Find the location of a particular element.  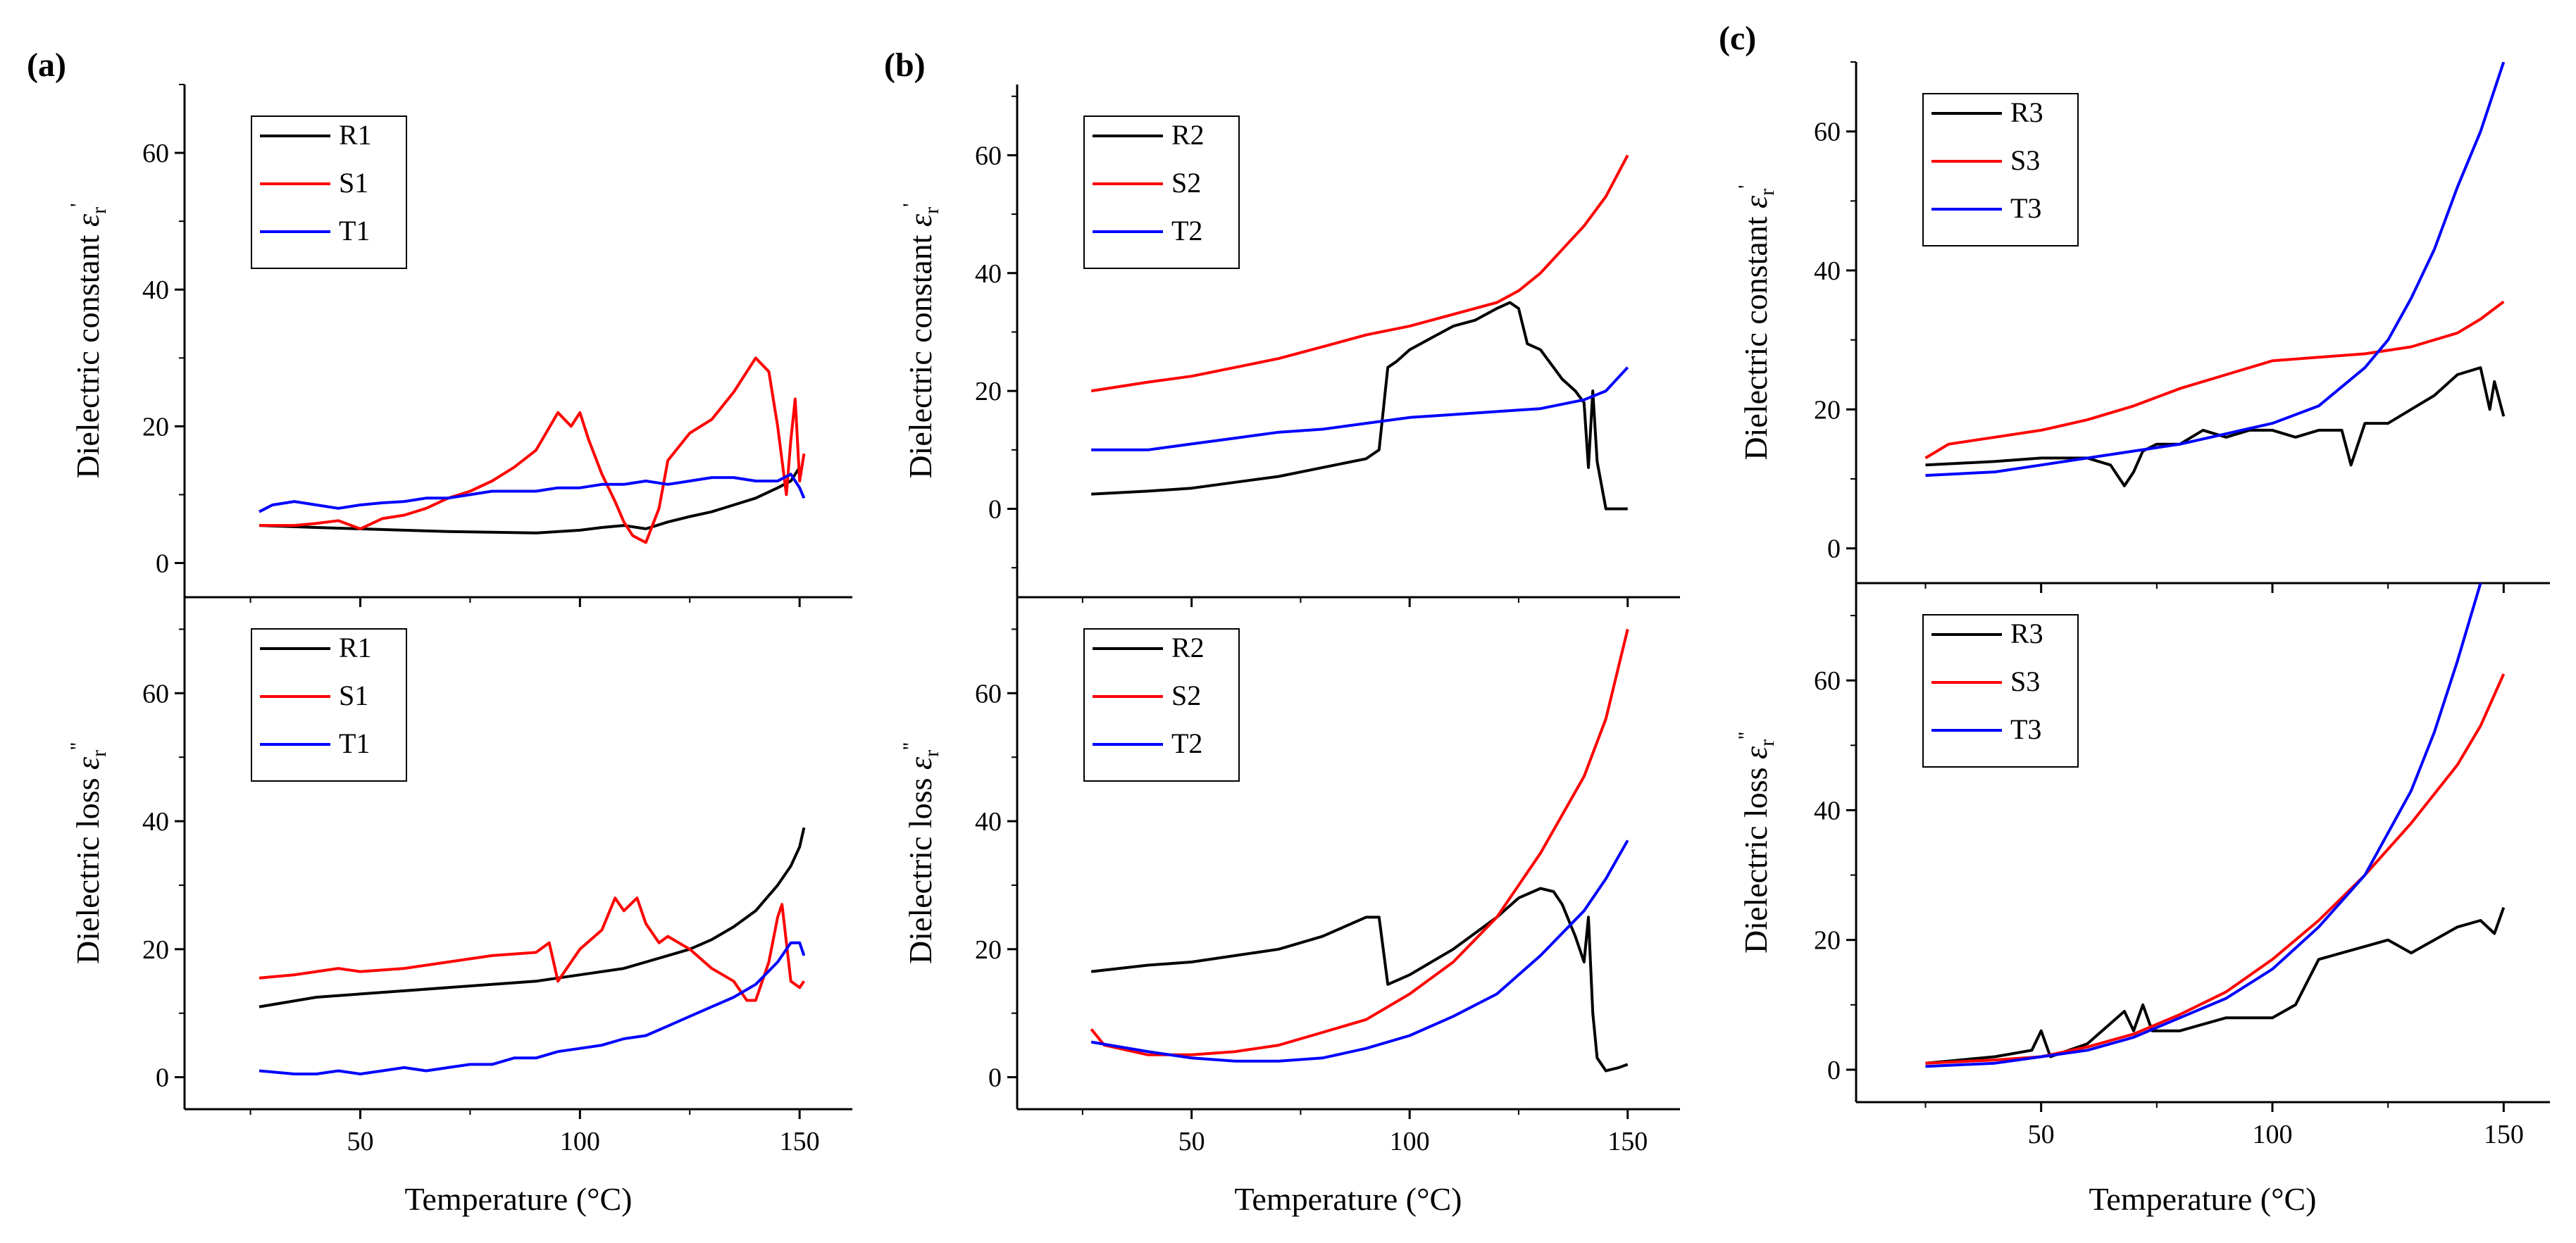

subplot-b-top: 0 20 40 60 Dielectric constant εr' R2 S2 T2 is located at coordinates (1289, 346).